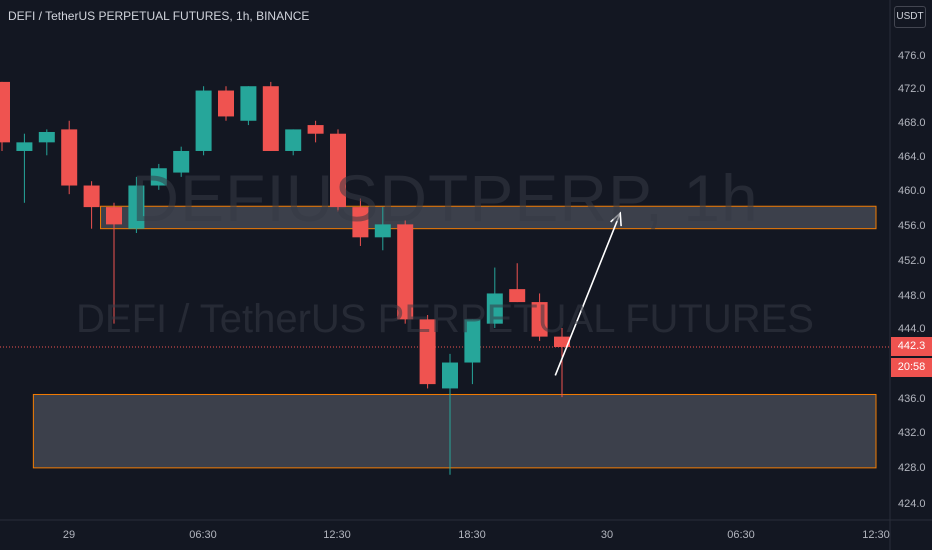 This screenshot has width=932, height=550. Describe the element at coordinates (912, 296) in the screenshot. I see `price-label: 448.0` at that location.